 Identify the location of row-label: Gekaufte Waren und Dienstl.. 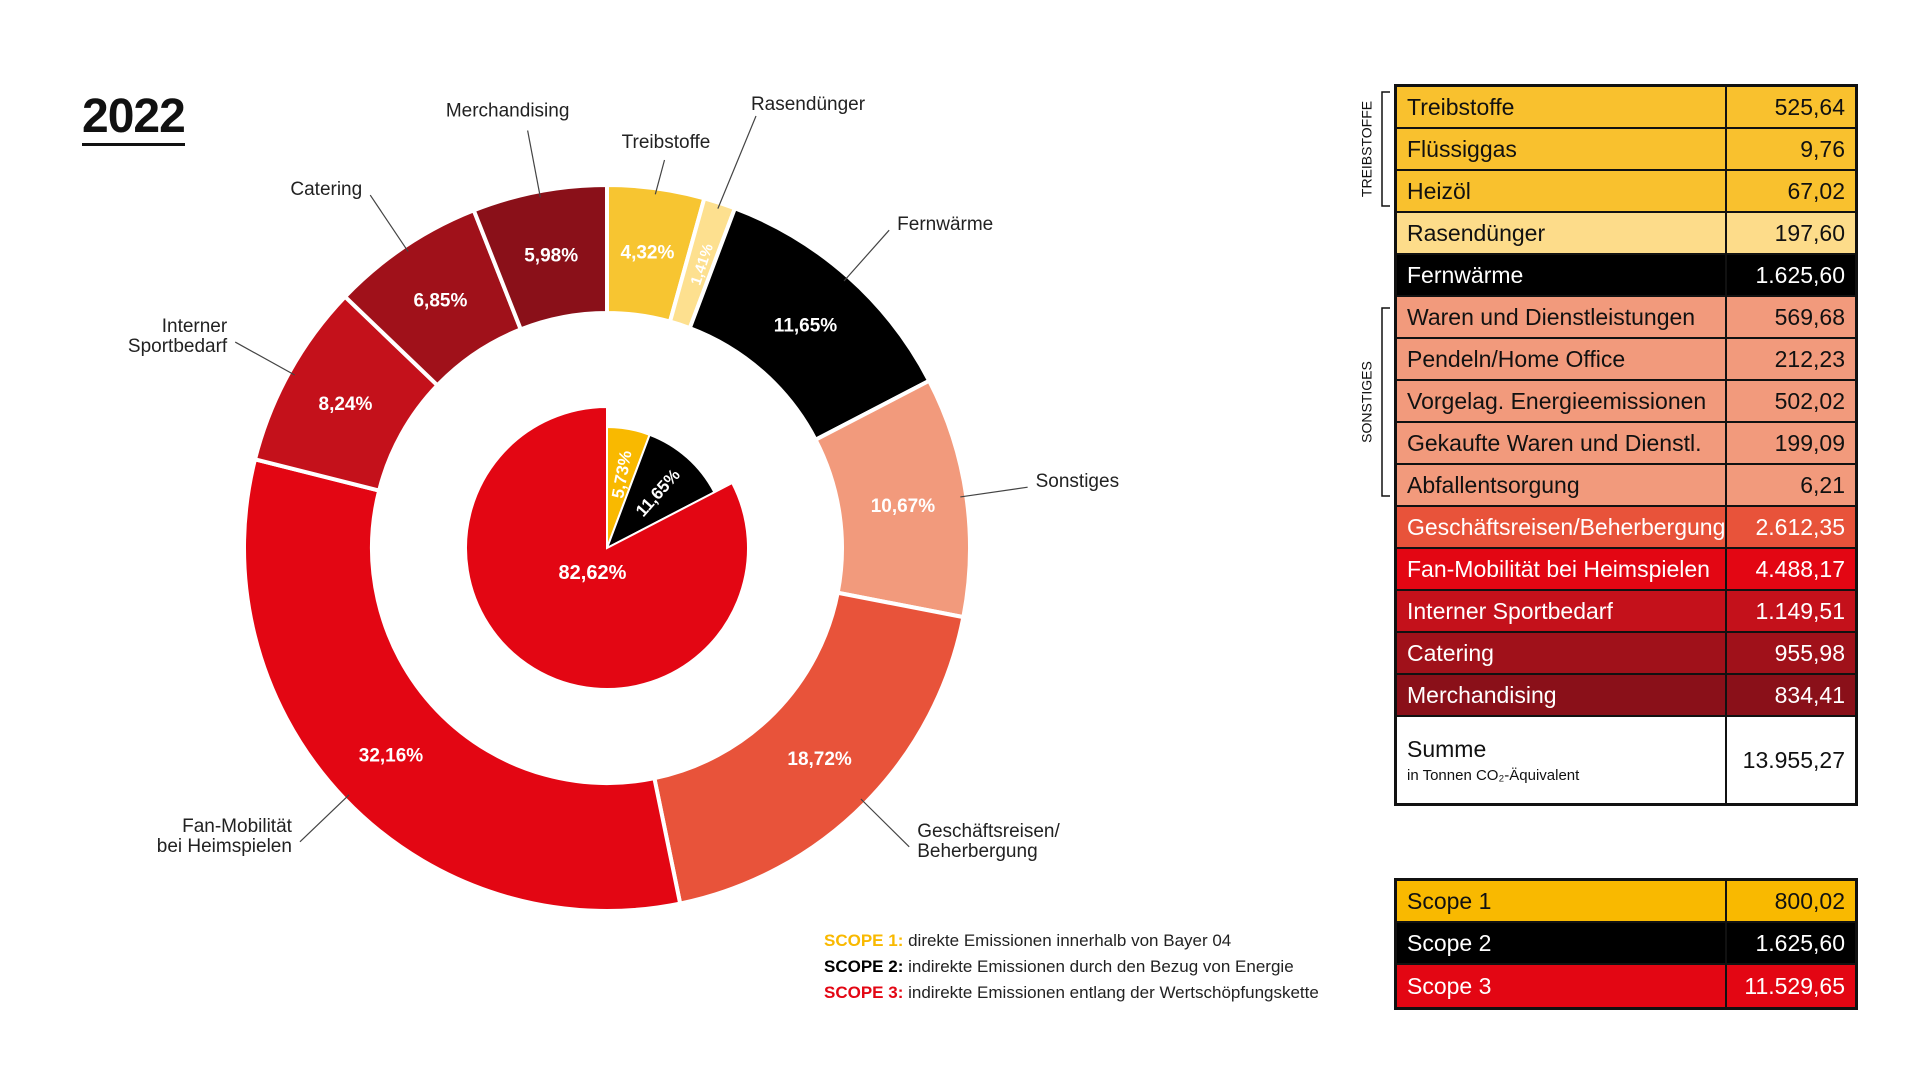
(1562, 443).